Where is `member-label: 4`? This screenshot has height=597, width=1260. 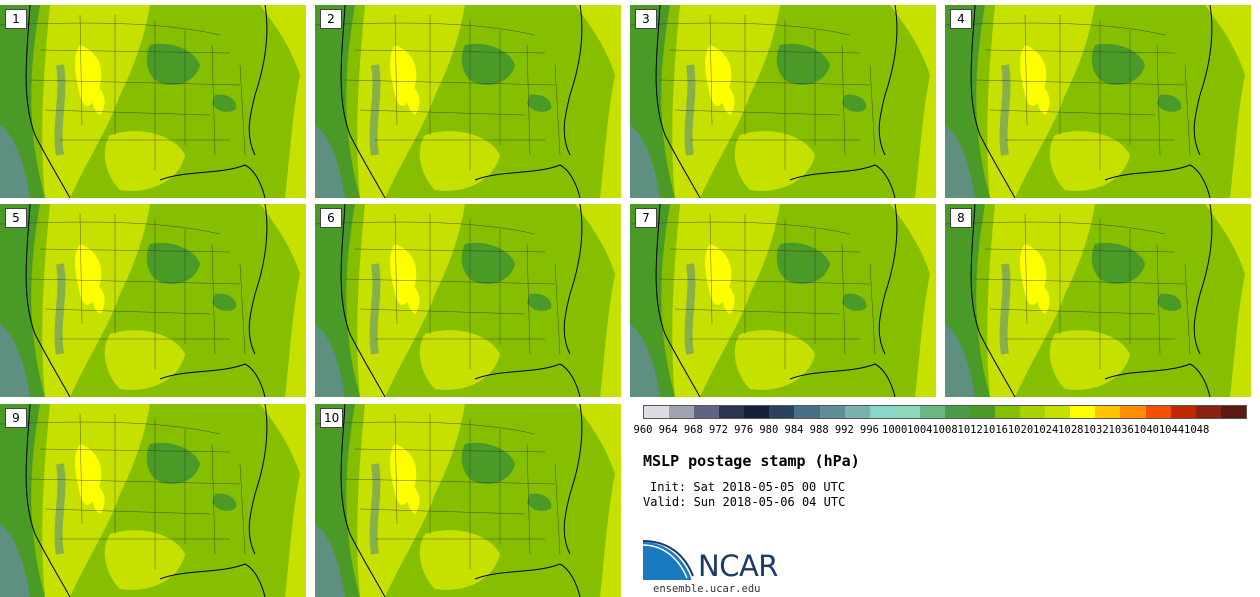
member-label: 4 is located at coordinates (961, 19).